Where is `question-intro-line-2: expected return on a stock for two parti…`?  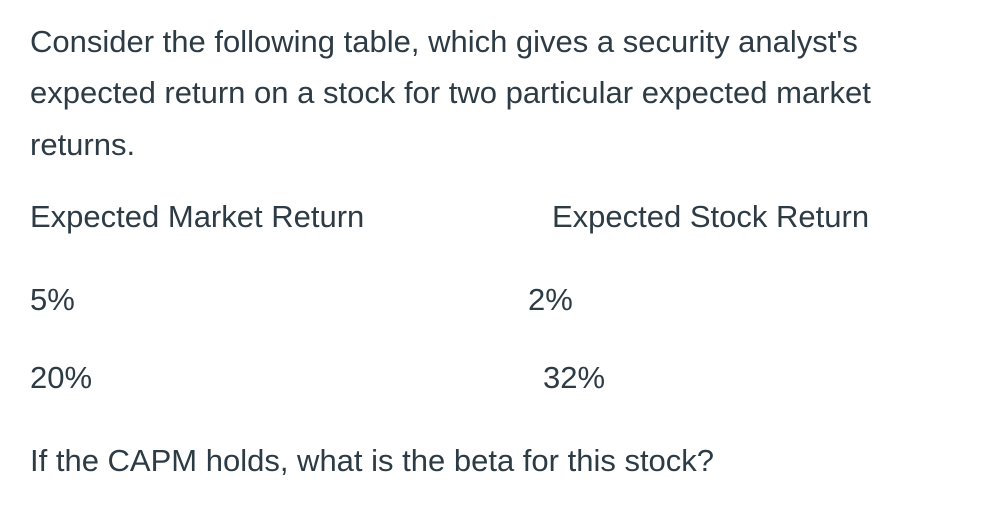
question-intro-line-2: expected return on a stock for two parti… is located at coordinates (450, 92).